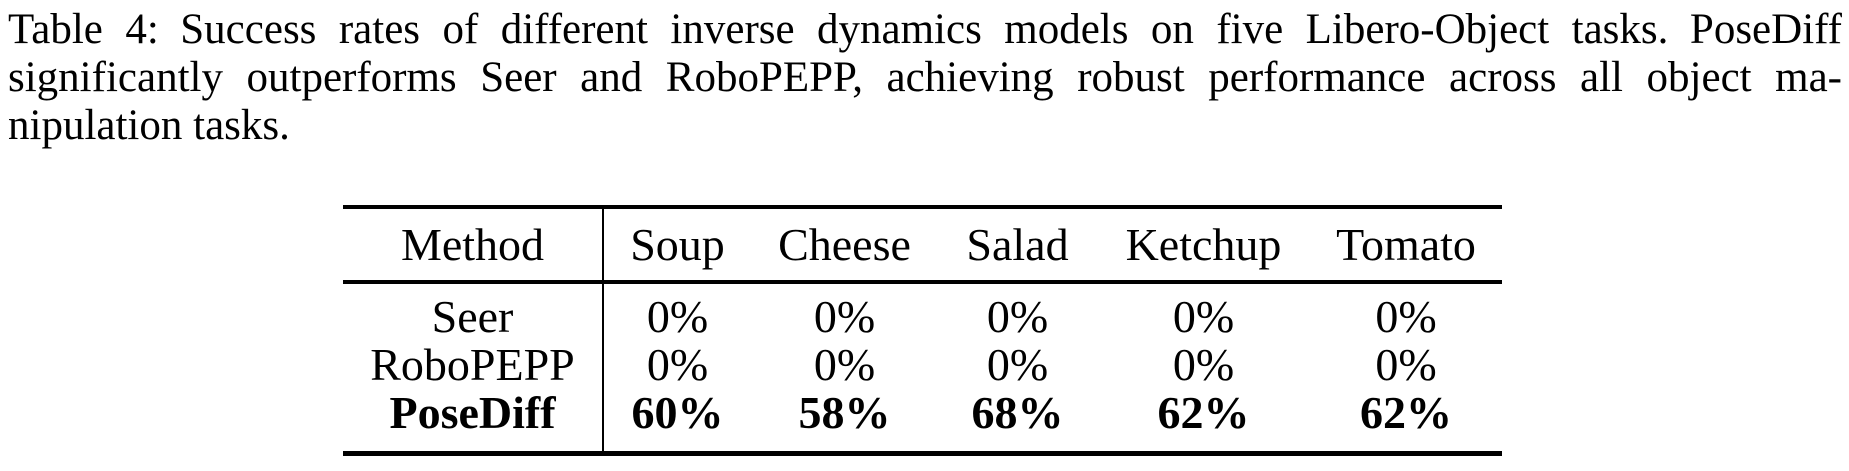  I want to click on table-row-seer: Seer 0% 0% 0% 0% 0%, so click(922, 311).